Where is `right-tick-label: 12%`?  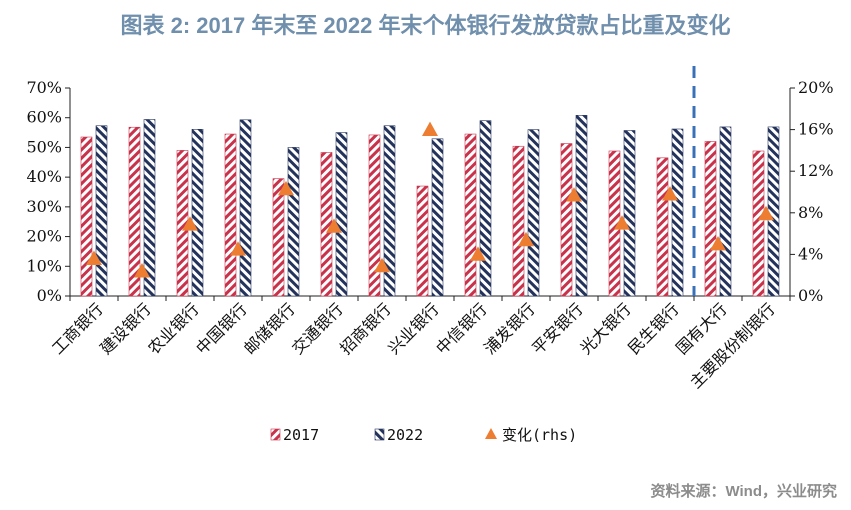 right-tick-label: 12% is located at coordinates (816, 170).